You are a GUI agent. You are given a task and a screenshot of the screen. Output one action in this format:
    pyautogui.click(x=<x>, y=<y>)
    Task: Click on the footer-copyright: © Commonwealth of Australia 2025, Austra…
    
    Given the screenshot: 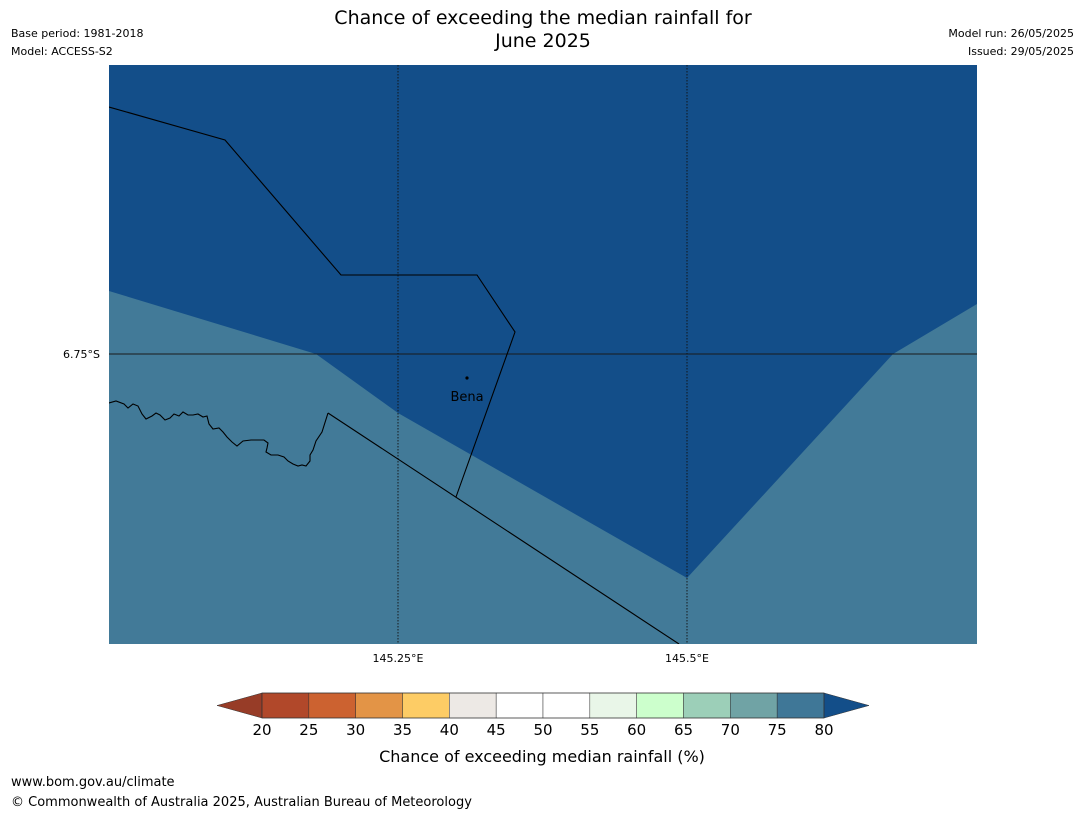 What is the action you would take?
    pyautogui.click(x=241, y=802)
    